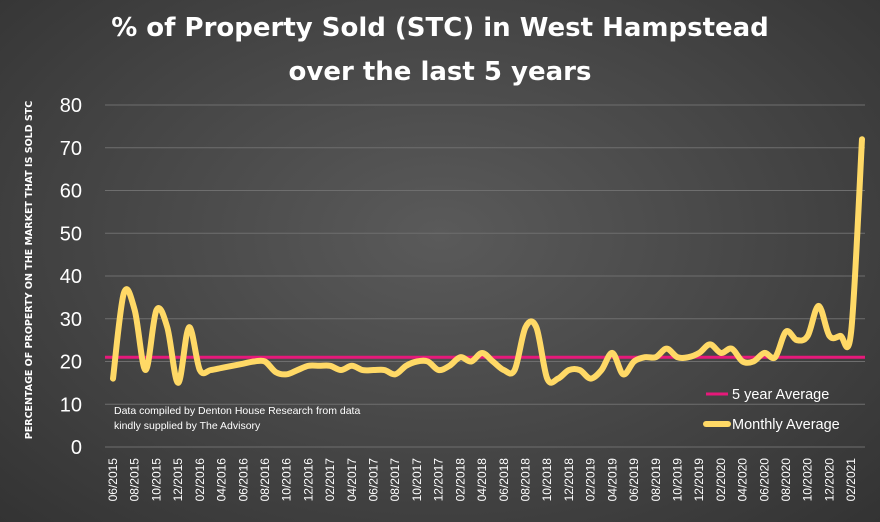  Describe the element at coordinates (222, 480) in the screenshot. I see `x-tick-label: 04/2016` at that location.